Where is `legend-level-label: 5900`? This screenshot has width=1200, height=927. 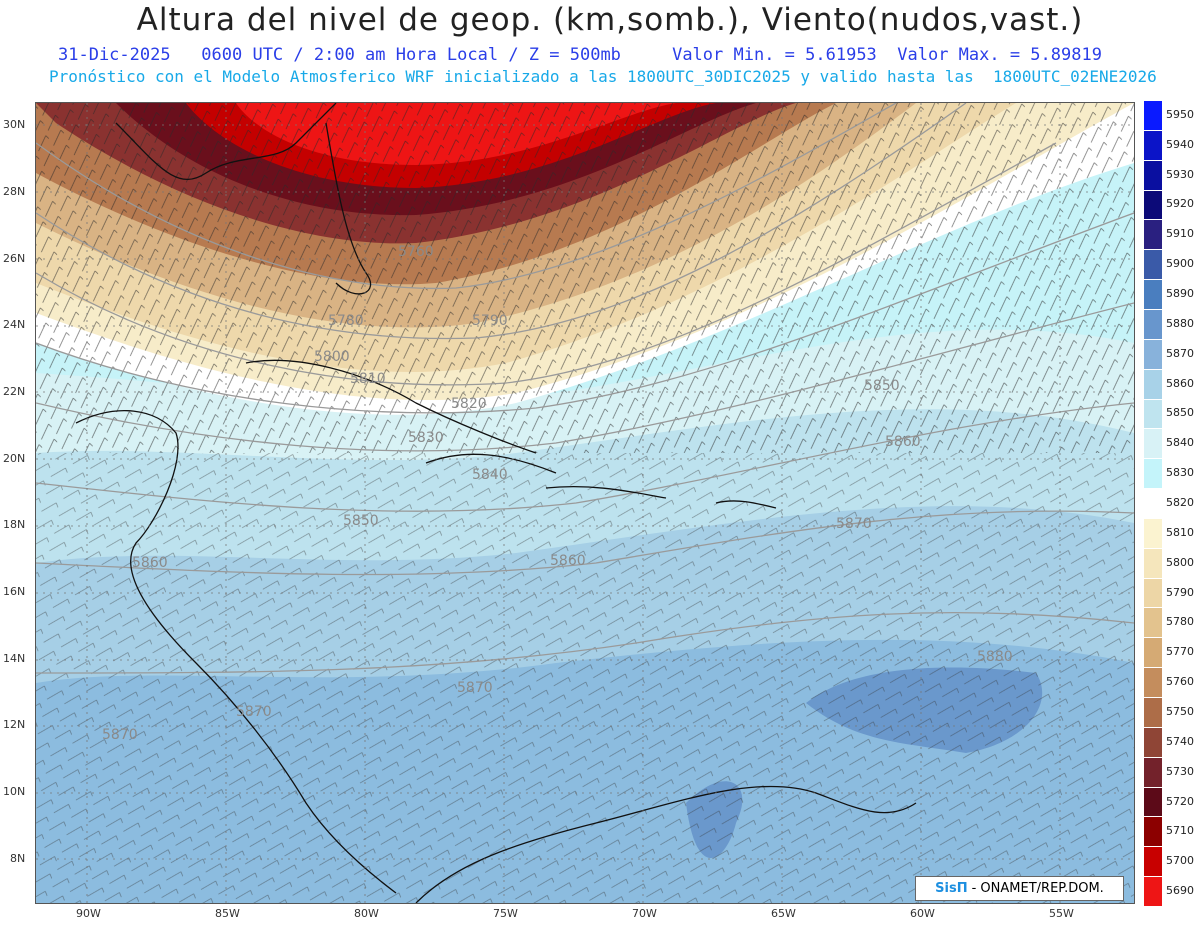
legend-level-label: 5900 is located at coordinates (1180, 264).